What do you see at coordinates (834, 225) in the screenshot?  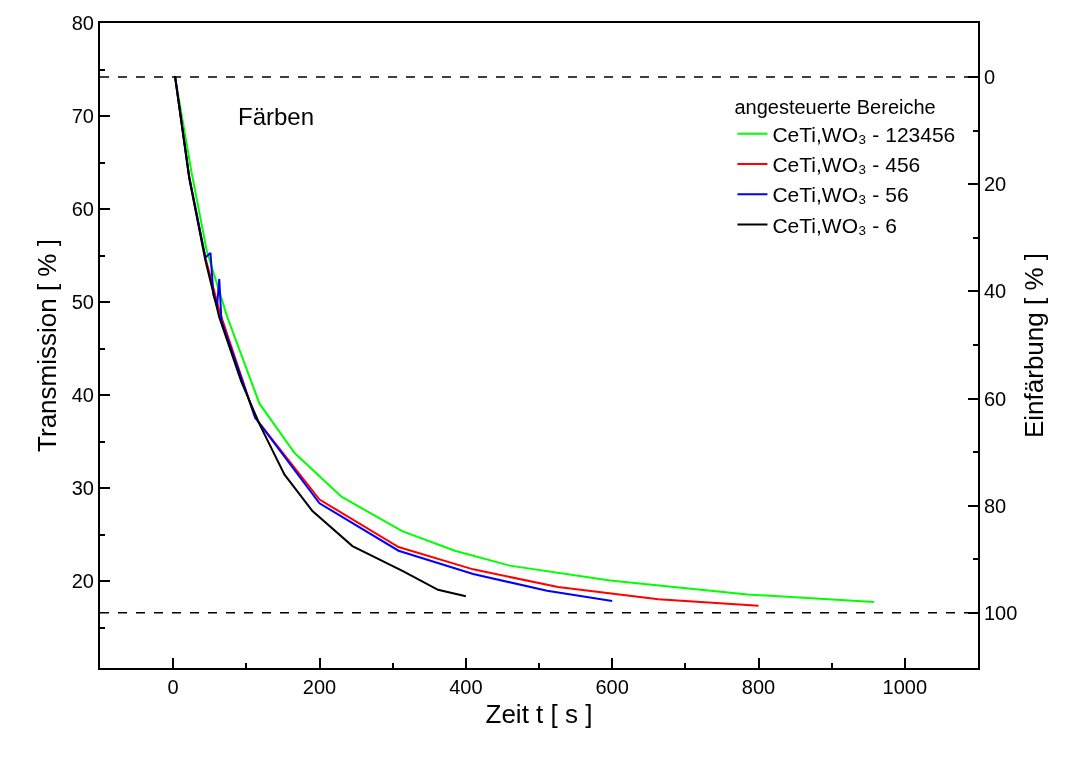 I see `legend-label: CeTi,WO₃ - 6` at bounding box center [834, 225].